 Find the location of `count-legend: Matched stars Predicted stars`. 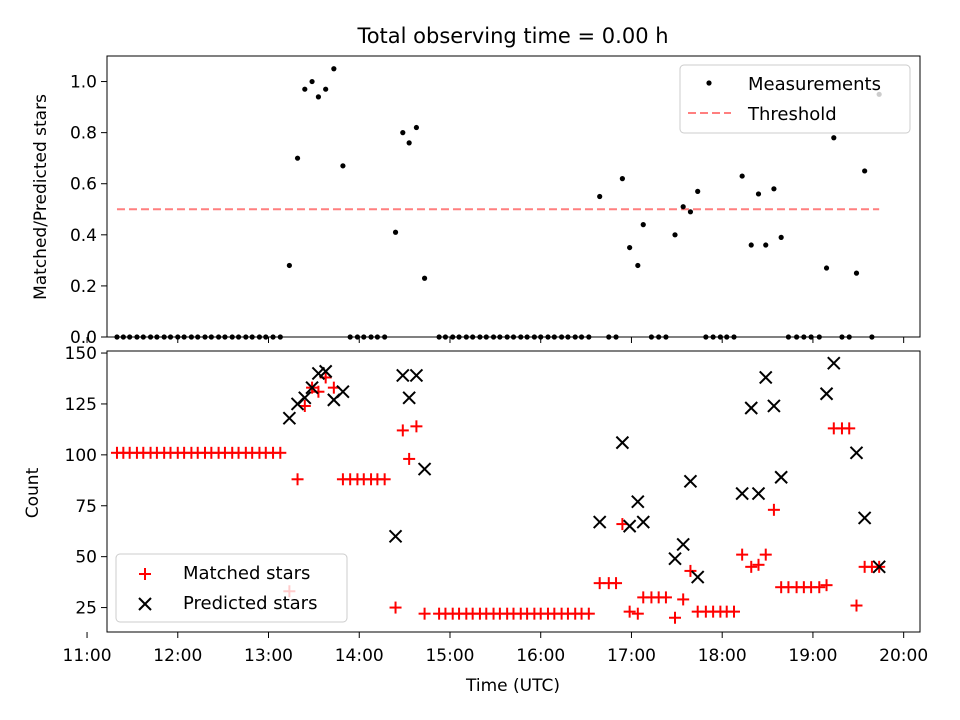

count-legend: Matched stars Predicted stars is located at coordinates (231, 588).